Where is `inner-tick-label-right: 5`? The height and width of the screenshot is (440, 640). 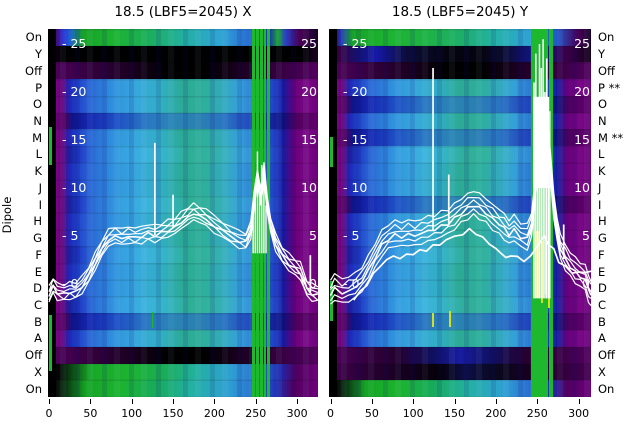
inner-tick-label-right: 5 is located at coordinates (313, 235).